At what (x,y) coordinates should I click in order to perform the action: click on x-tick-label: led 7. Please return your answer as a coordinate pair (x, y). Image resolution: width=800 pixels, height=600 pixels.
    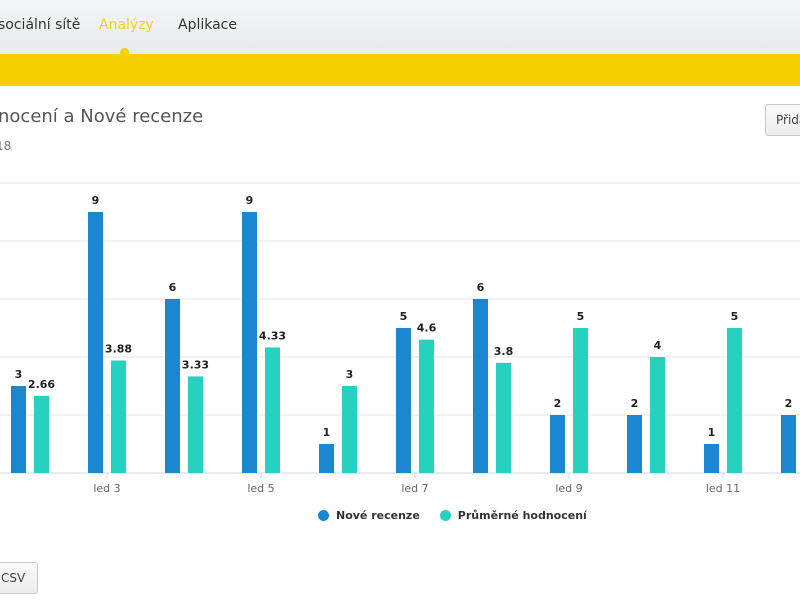
    Looking at the image, I should click on (414, 488).